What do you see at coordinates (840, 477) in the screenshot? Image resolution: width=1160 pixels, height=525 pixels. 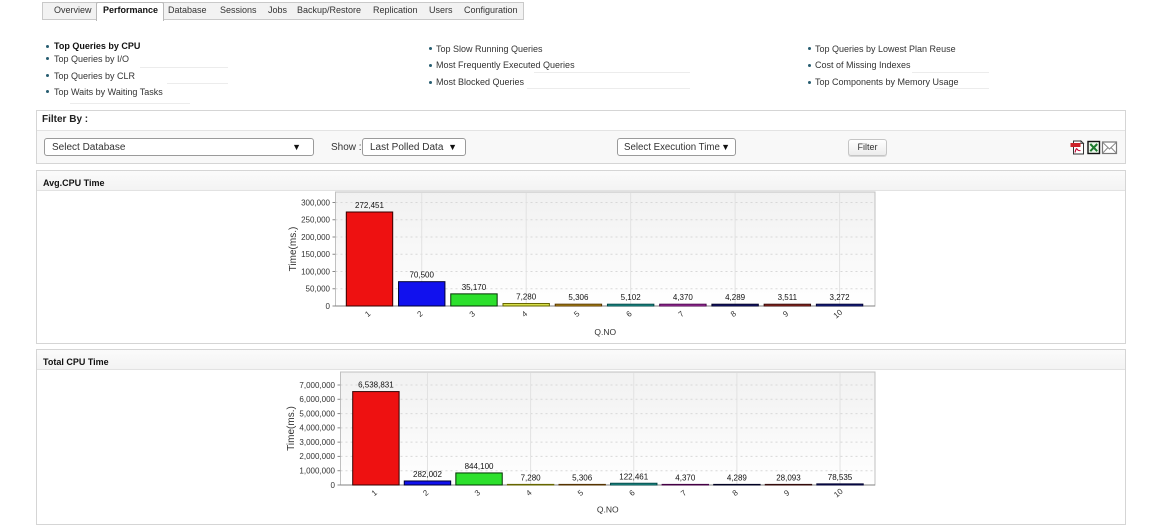 I see `svg-text: 78,535` at bounding box center [840, 477].